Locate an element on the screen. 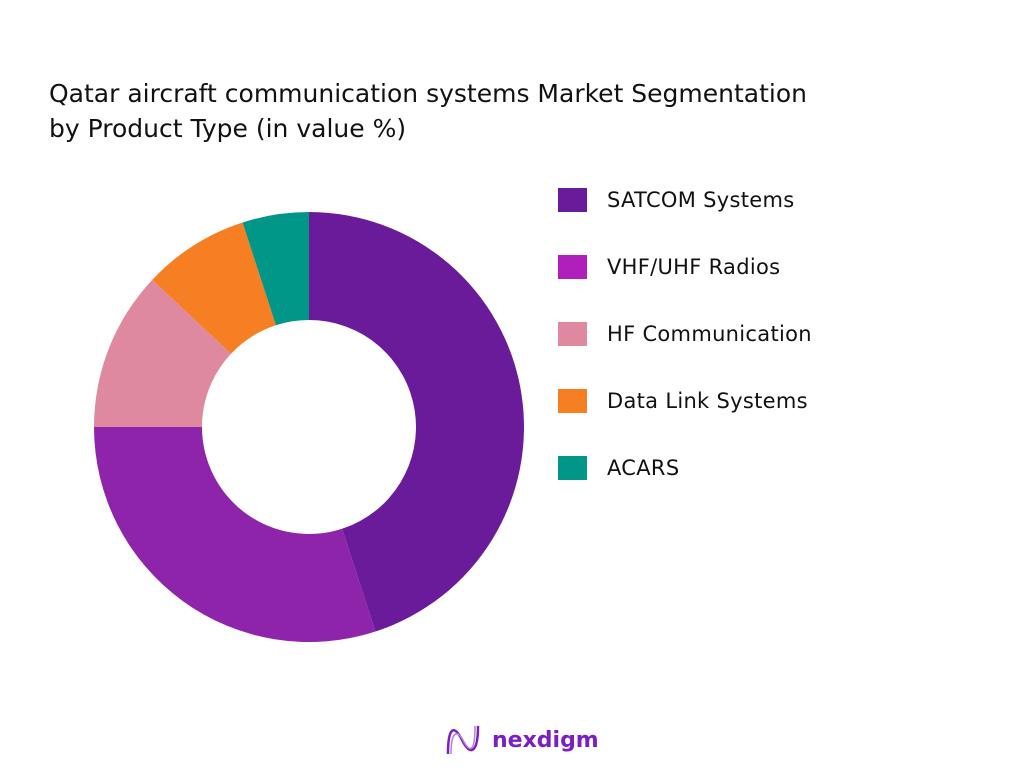 This screenshot has height=768, width=1024. donut-slice-vhf-uhf-radios is located at coordinates (235, 534).